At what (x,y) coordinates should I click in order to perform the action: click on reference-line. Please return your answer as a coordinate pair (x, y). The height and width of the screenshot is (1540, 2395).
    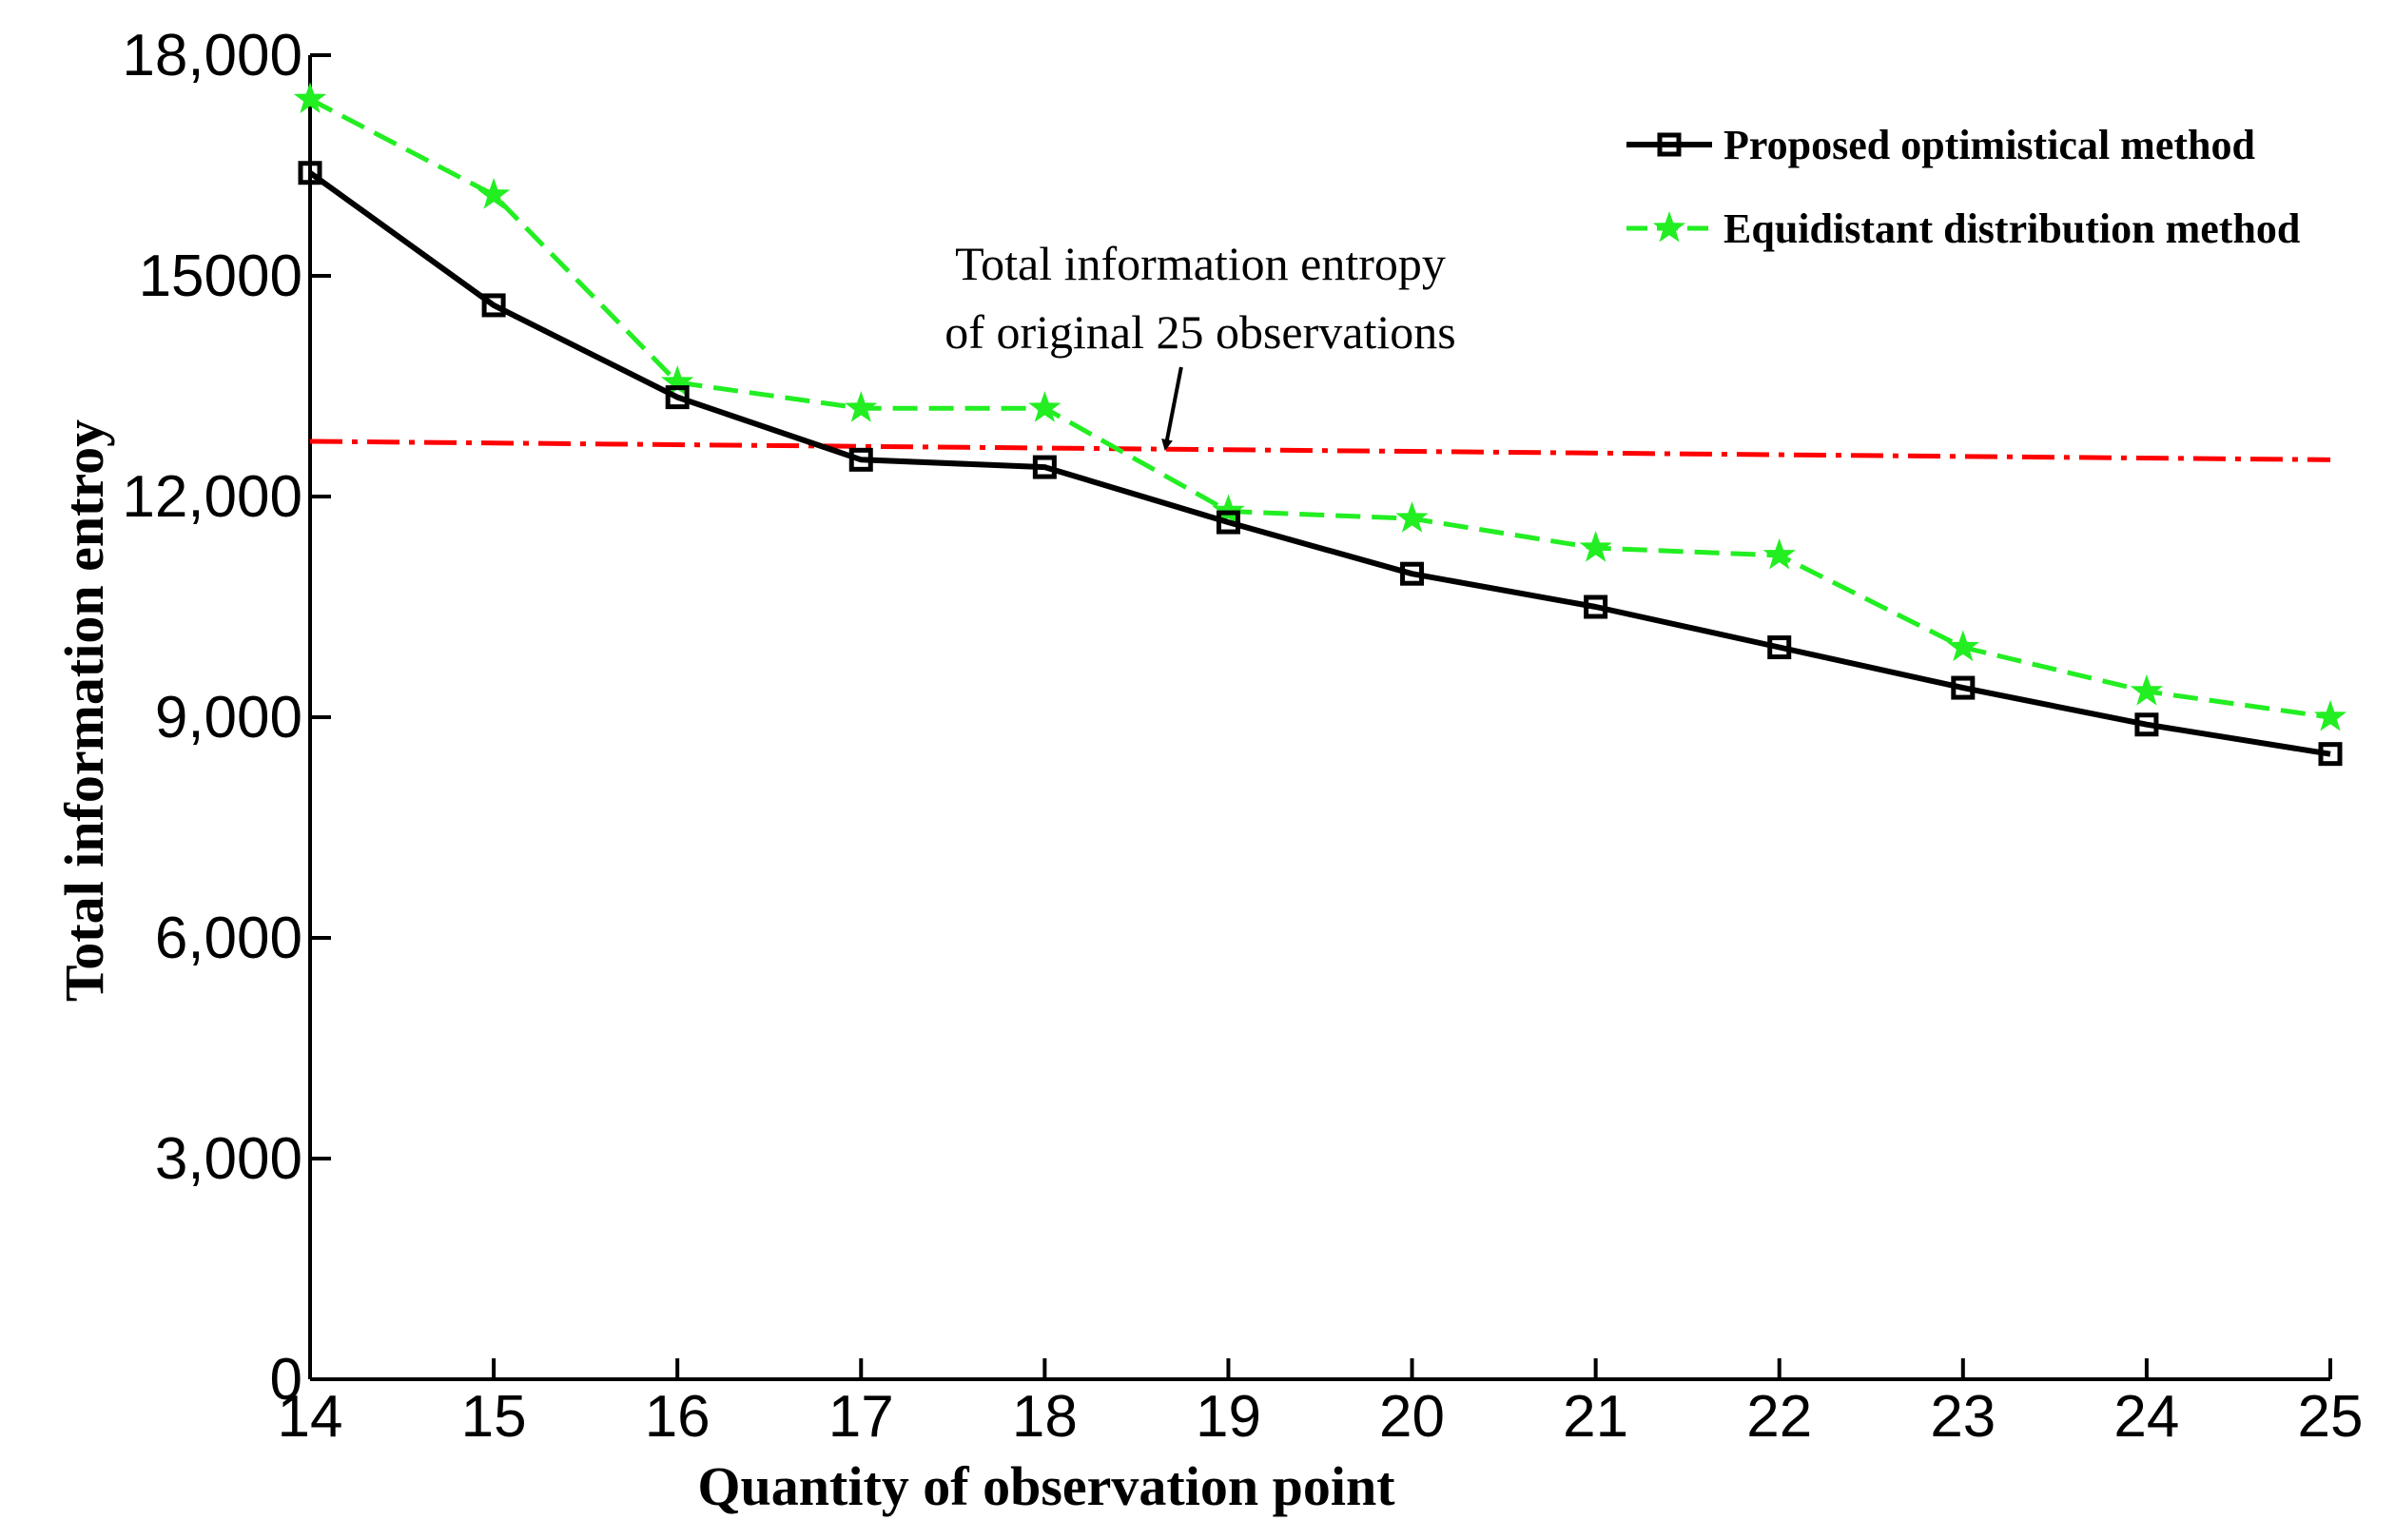
    Looking at the image, I should click on (1320, 451).